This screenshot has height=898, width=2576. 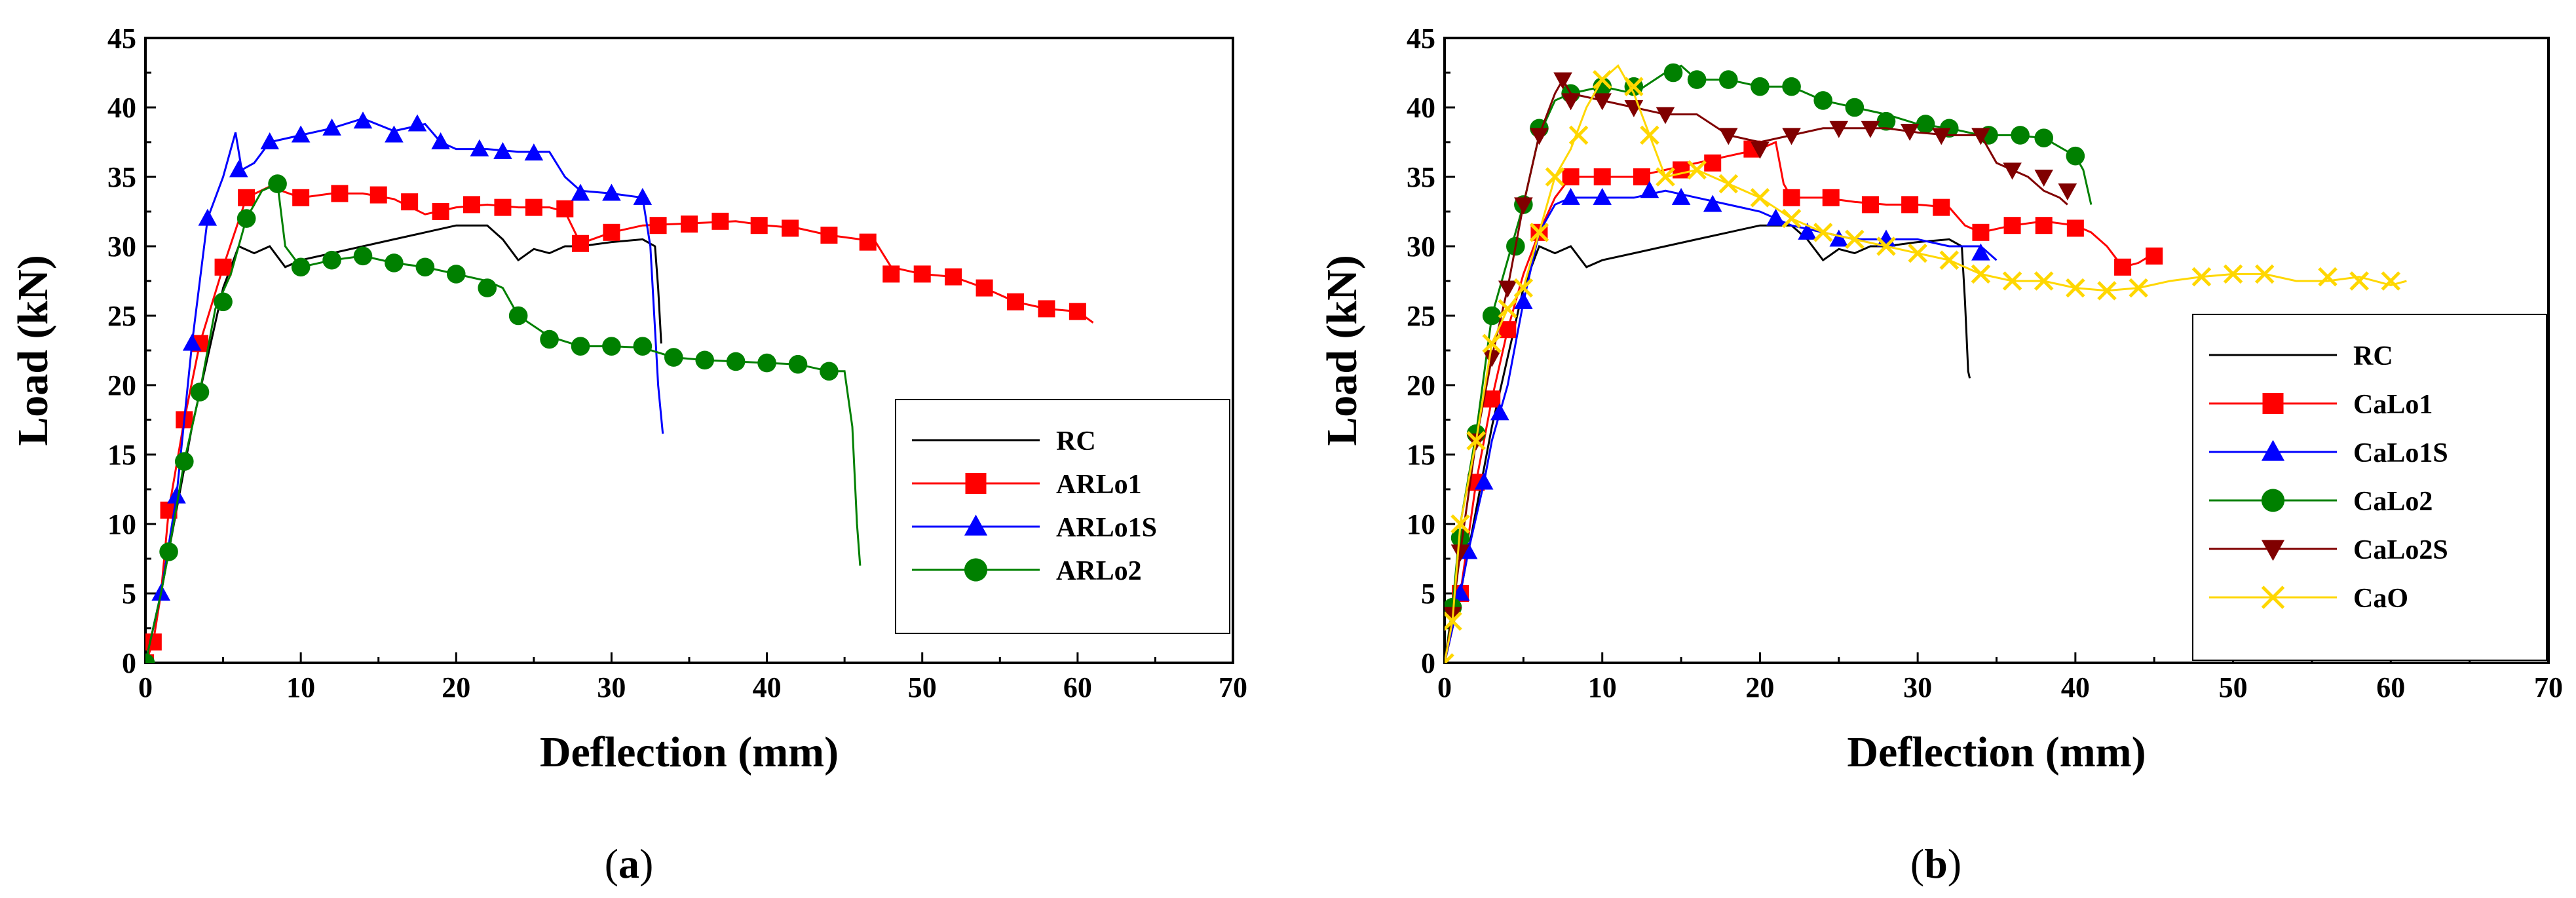 I want to click on y-tick-label: 40, so click(x=1421, y=108).